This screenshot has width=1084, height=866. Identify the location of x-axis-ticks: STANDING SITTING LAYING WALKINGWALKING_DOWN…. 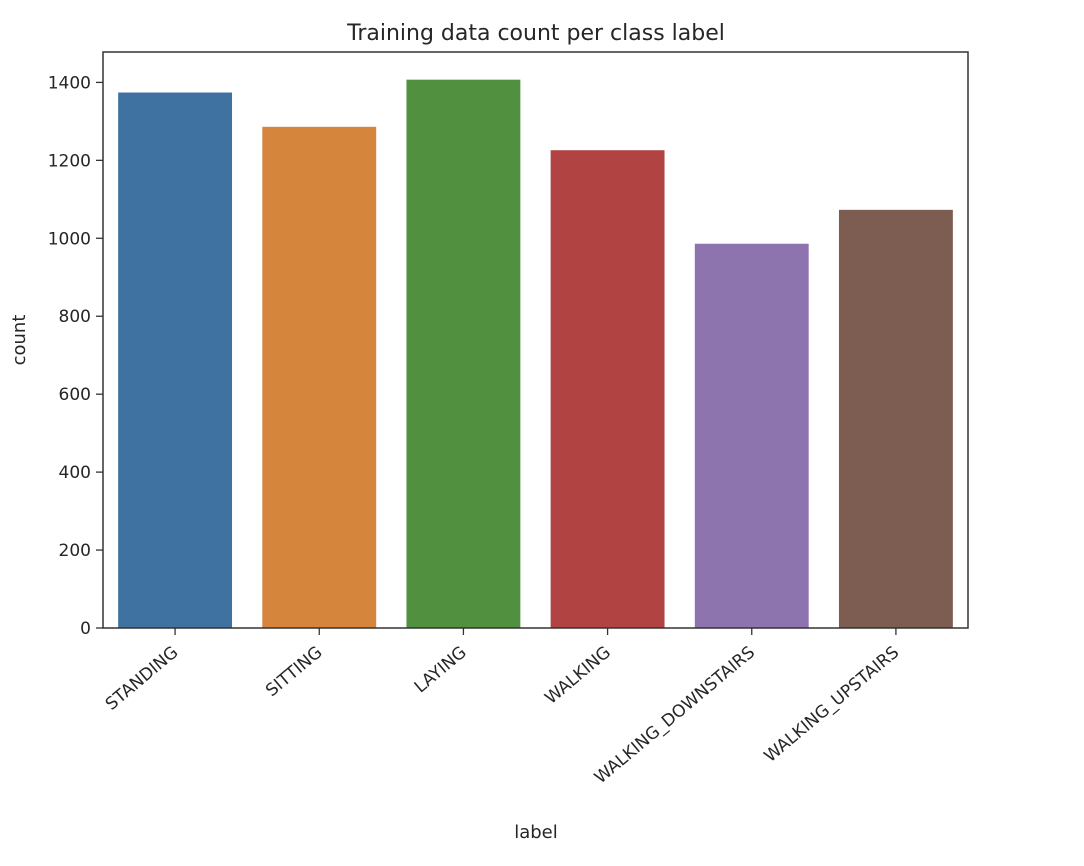
(502, 708).